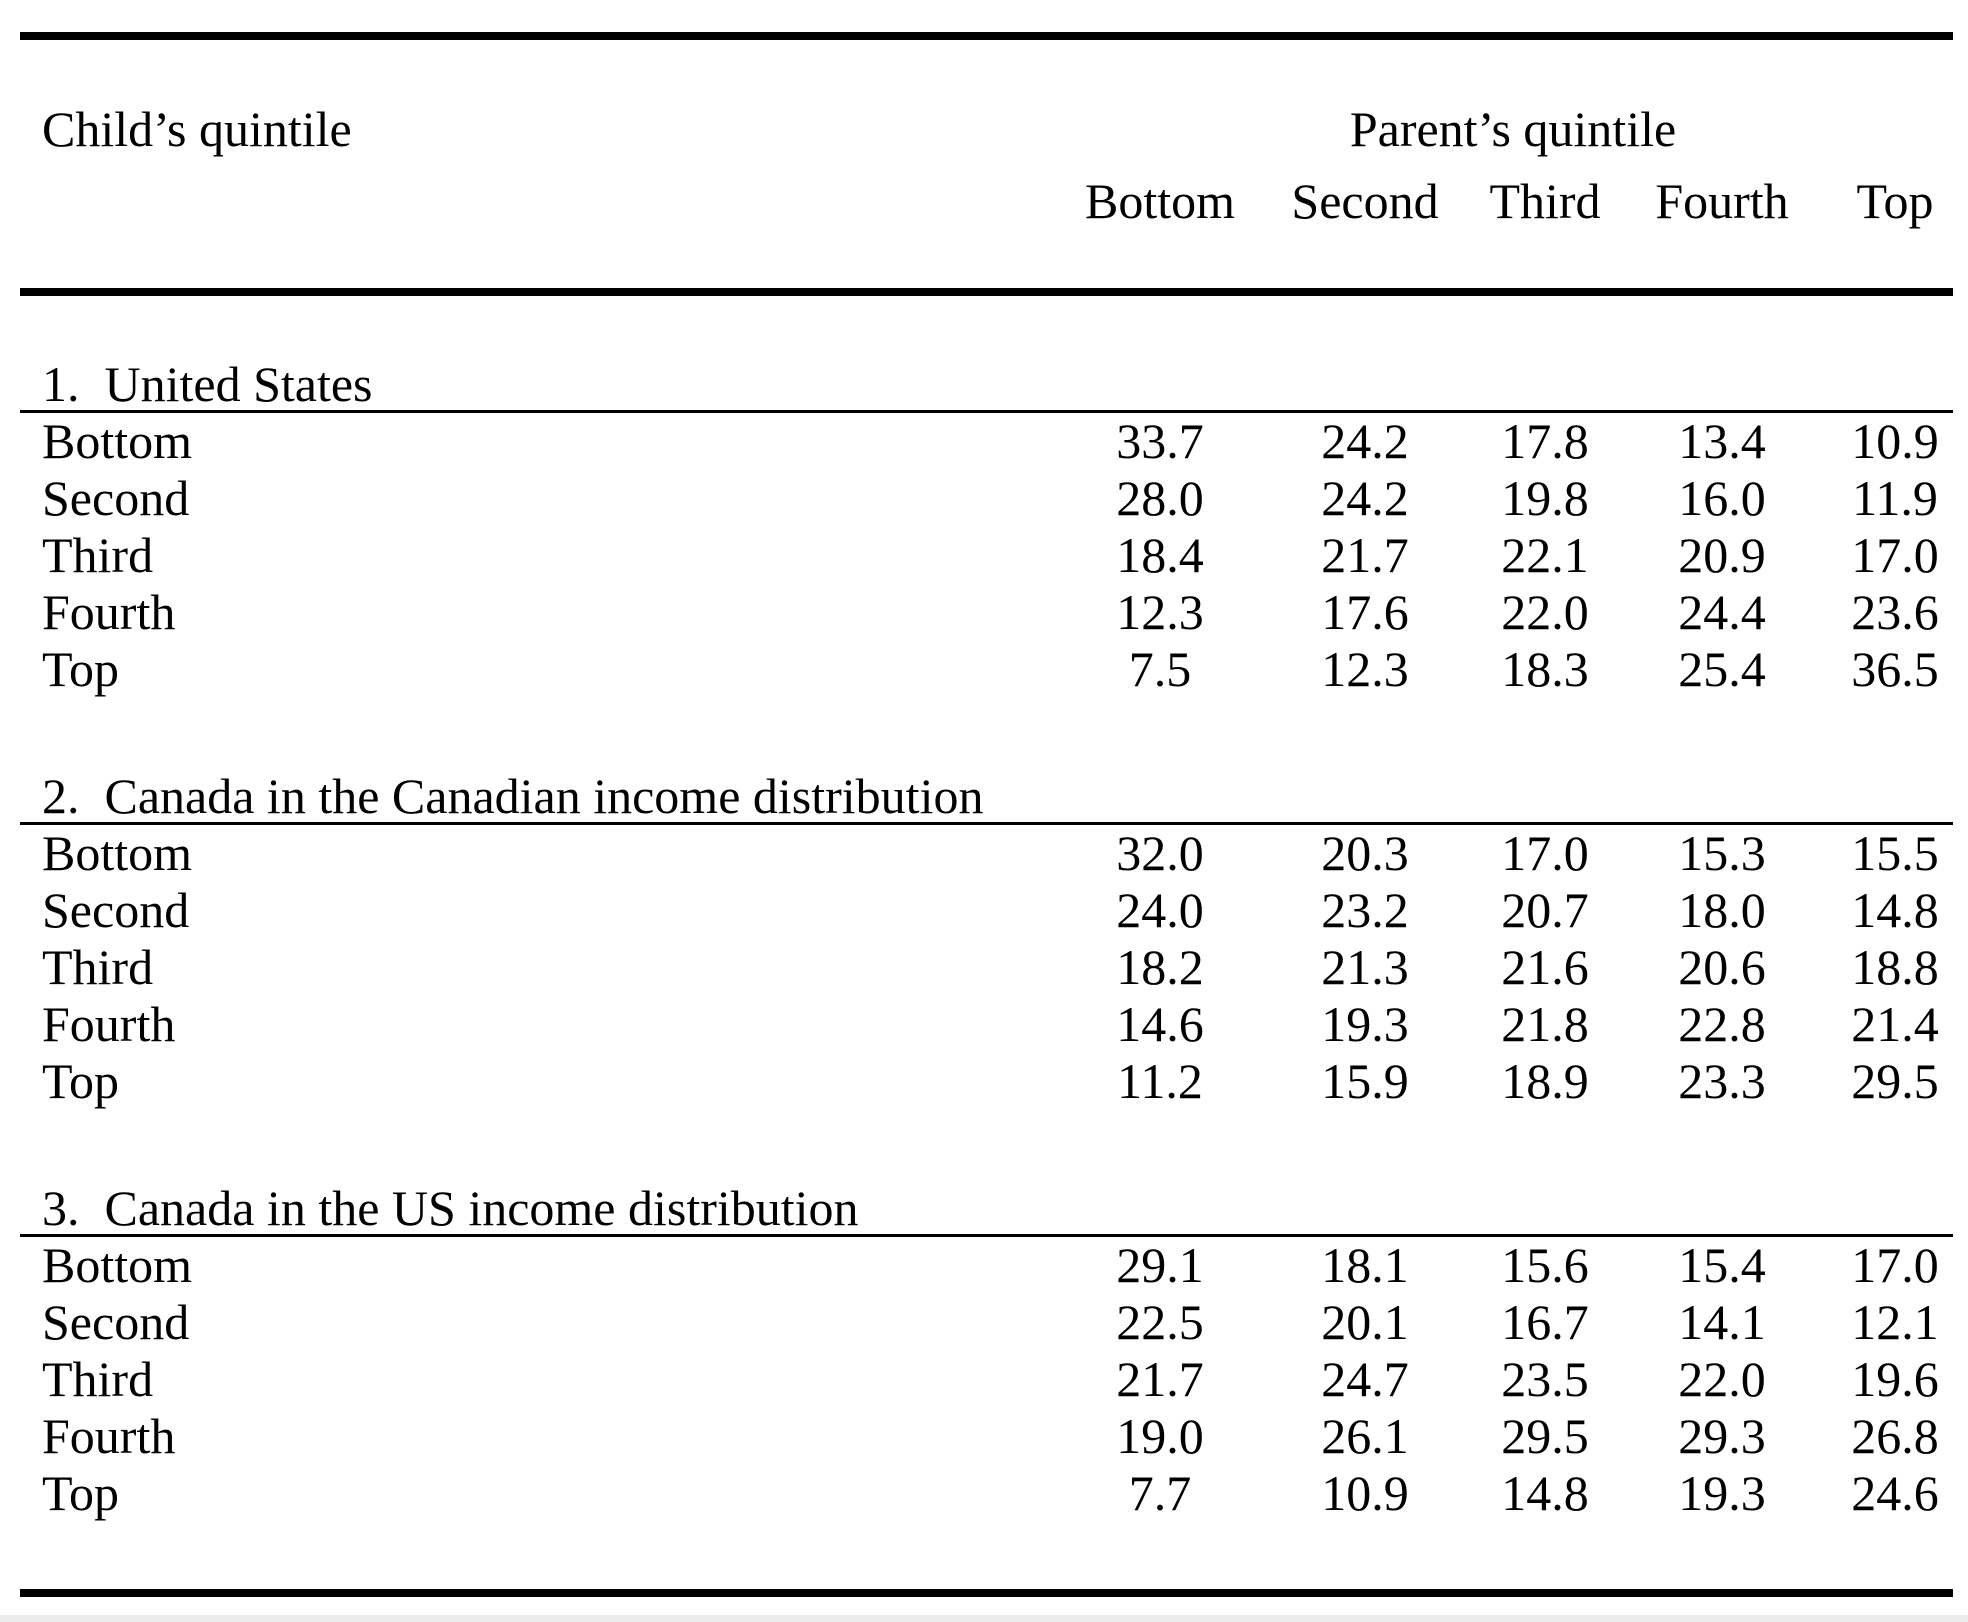  Describe the element at coordinates (1365, 1081) in the screenshot. I see `value-cell: 15.9` at that location.